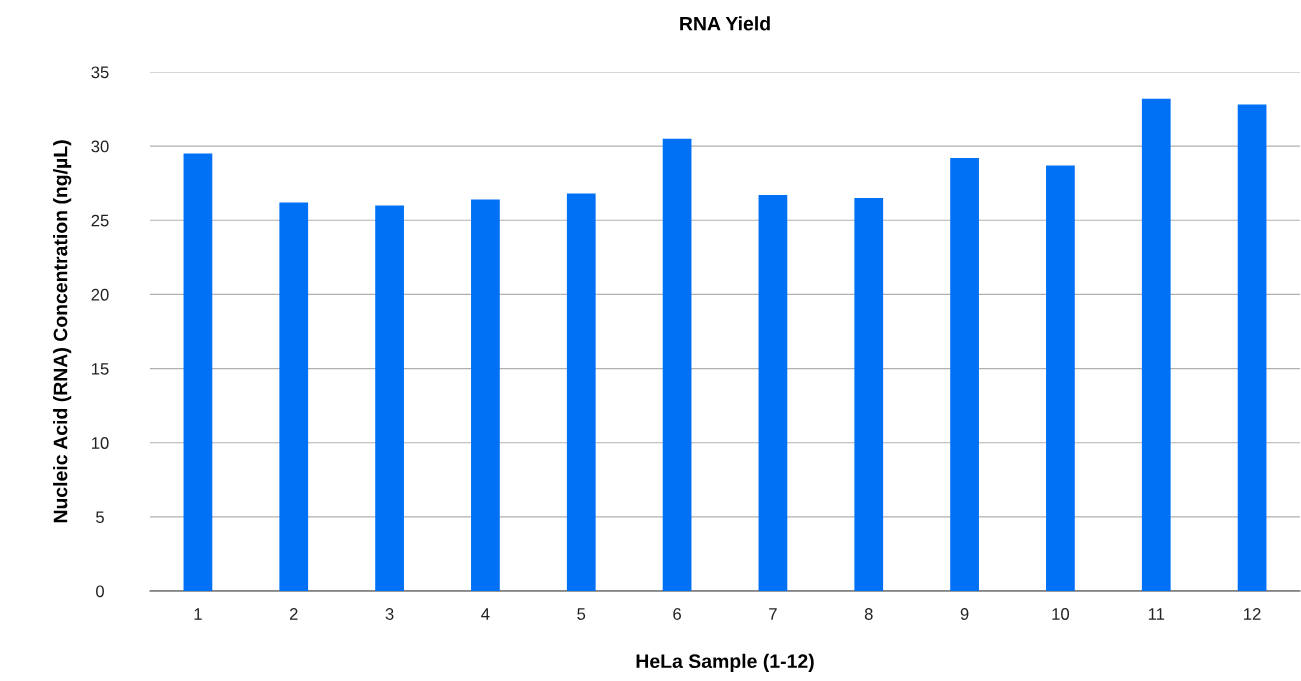 Image resolution: width=1301 pixels, height=681 pixels. What do you see at coordinates (773, 614) in the screenshot?
I see `x-tick-label: 7` at bounding box center [773, 614].